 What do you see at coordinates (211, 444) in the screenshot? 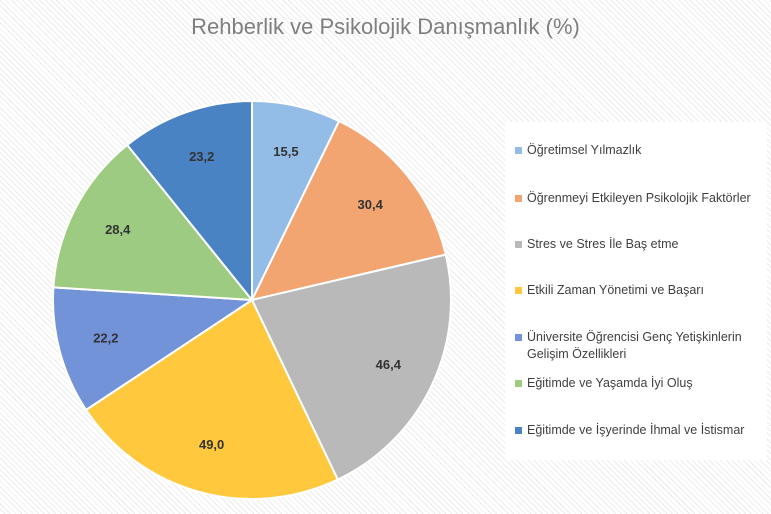
I see `data-label: 49,0` at bounding box center [211, 444].